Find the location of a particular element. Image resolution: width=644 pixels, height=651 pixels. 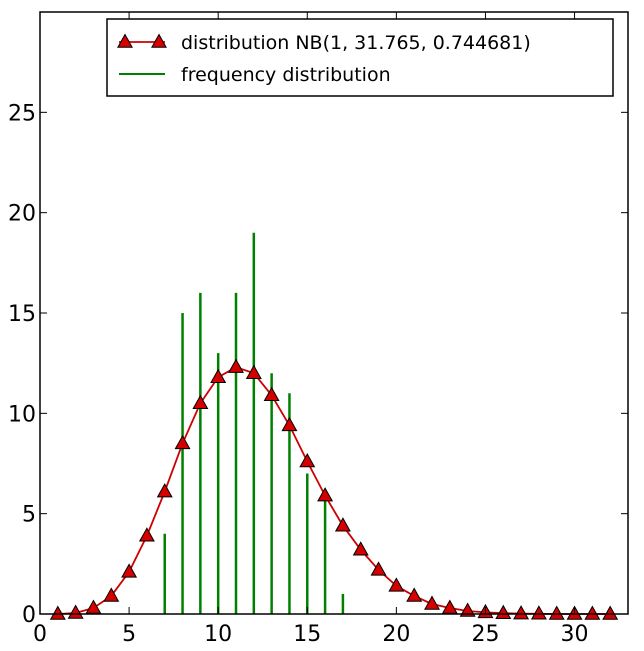

x-tick-label-25: 25 is located at coordinates (485, 634).